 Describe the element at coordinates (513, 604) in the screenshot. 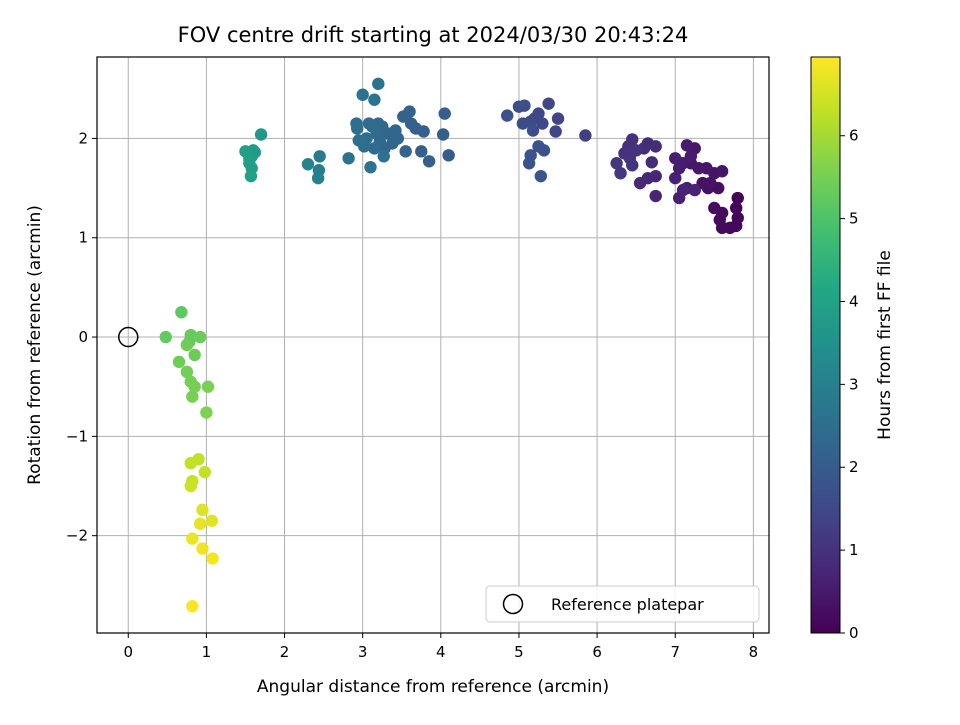

I see `legend-marker` at that location.